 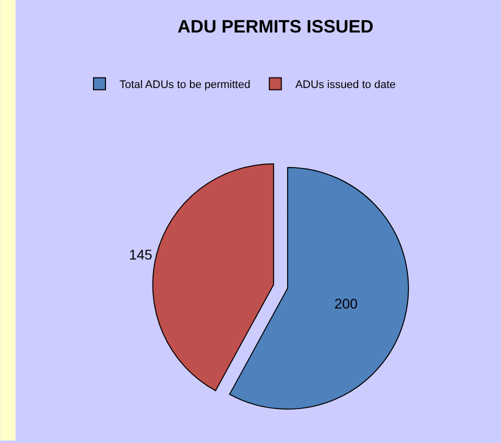 What do you see at coordinates (140, 254) in the screenshot?
I see `data-label: 145` at bounding box center [140, 254].